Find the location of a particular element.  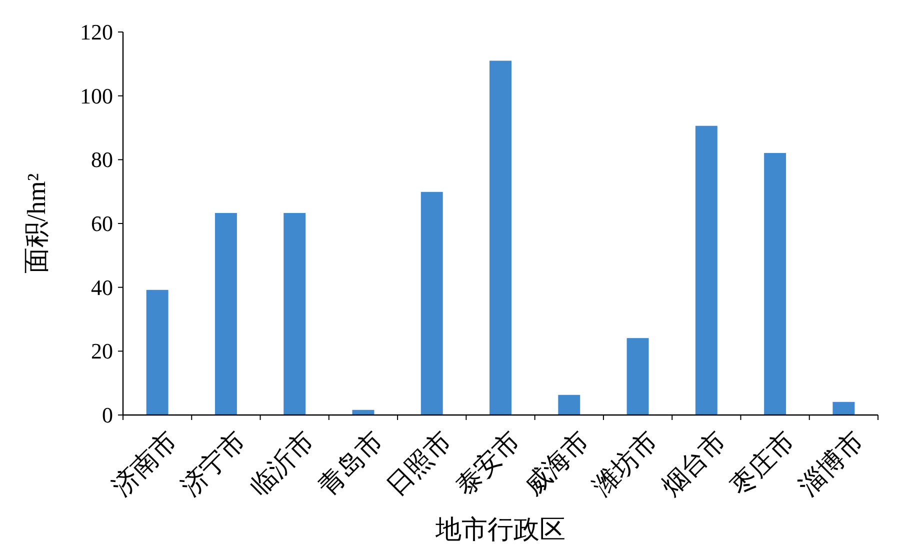

y-tick-label: 60 is located at coordinates (102, 223).